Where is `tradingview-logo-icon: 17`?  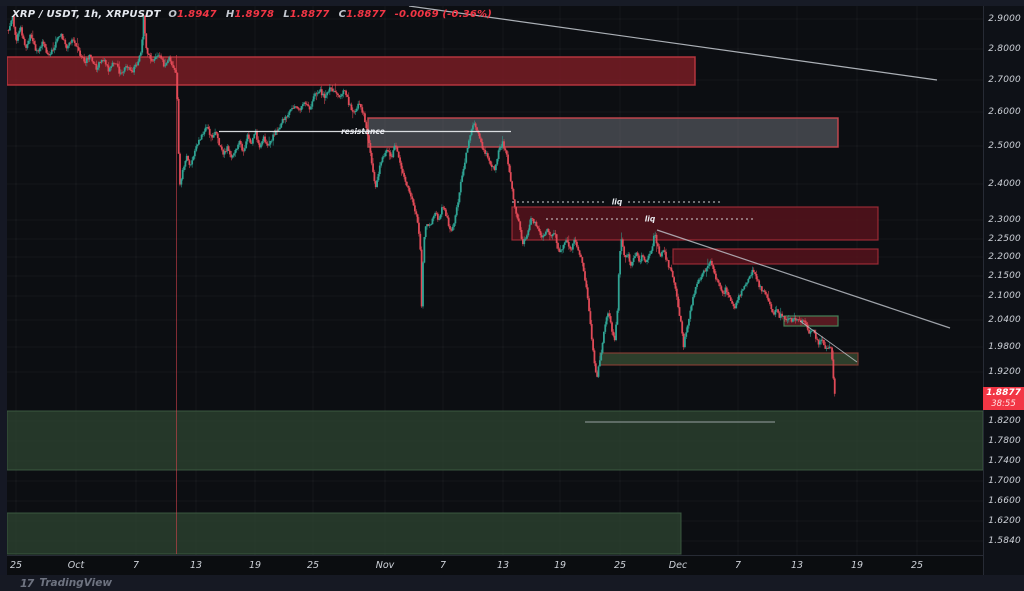
tradingview-logo-icon: 17 is located at coordinates (27, 583).